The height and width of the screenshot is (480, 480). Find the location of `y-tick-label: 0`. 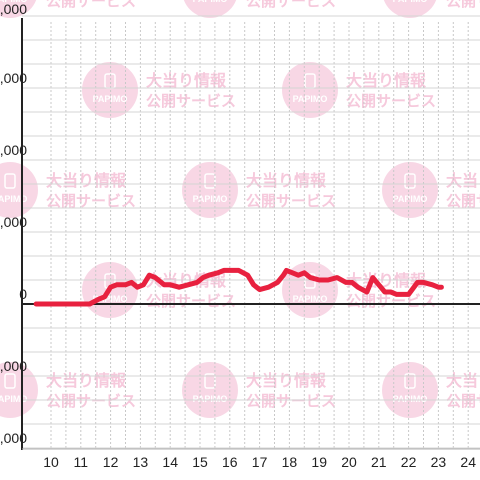

y-tick-label: 0 is located at coordinates (23, 294).